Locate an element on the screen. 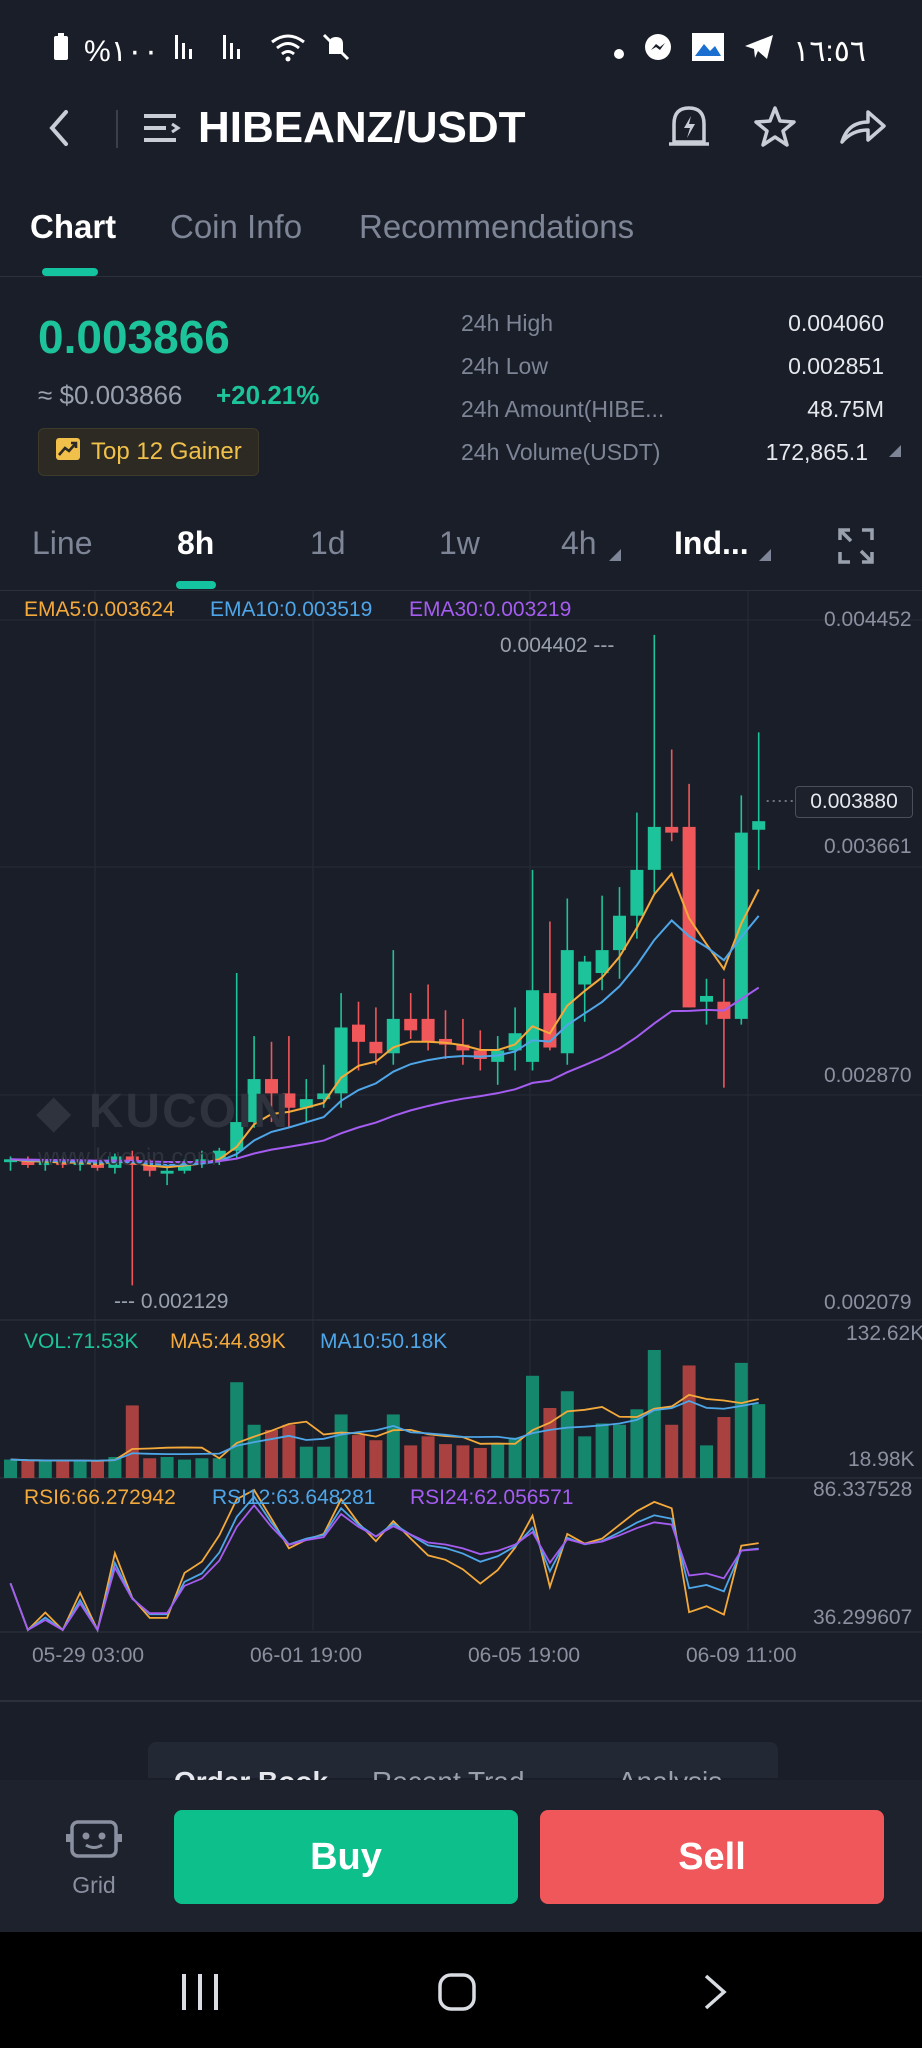 This screenshot has height=2048, width=922. signal-icon is located at coordinates (190, 51).